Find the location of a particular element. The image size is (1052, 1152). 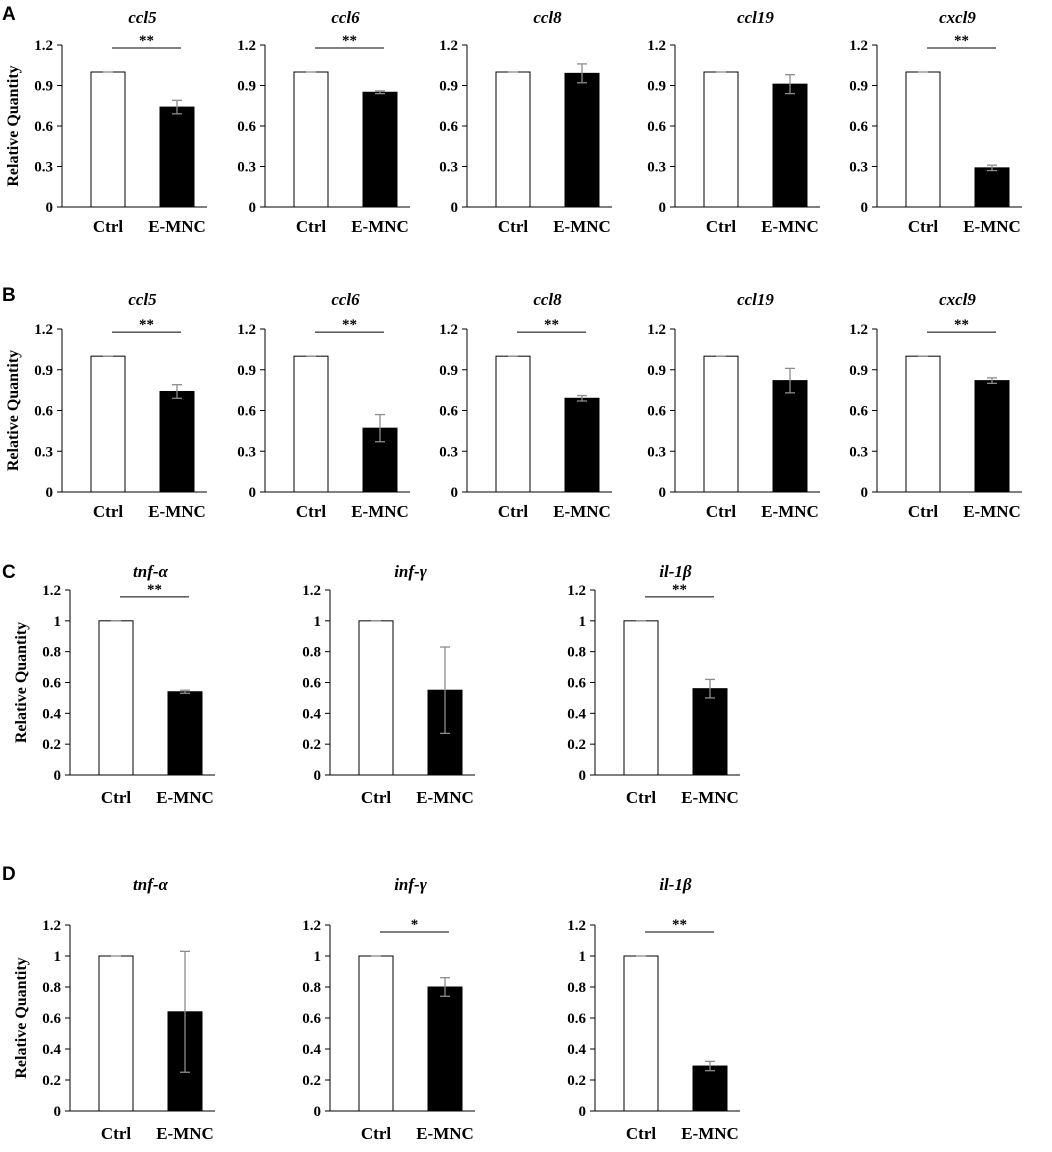

chart-title: ccl6 is located at coordinates (345, 299).